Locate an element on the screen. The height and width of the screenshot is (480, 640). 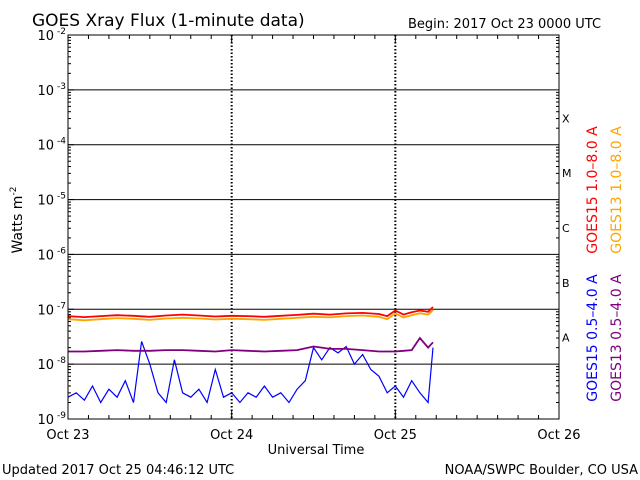
legend-entry: GOES13 0.5–4.0 A is located at coordinates (617, 338).